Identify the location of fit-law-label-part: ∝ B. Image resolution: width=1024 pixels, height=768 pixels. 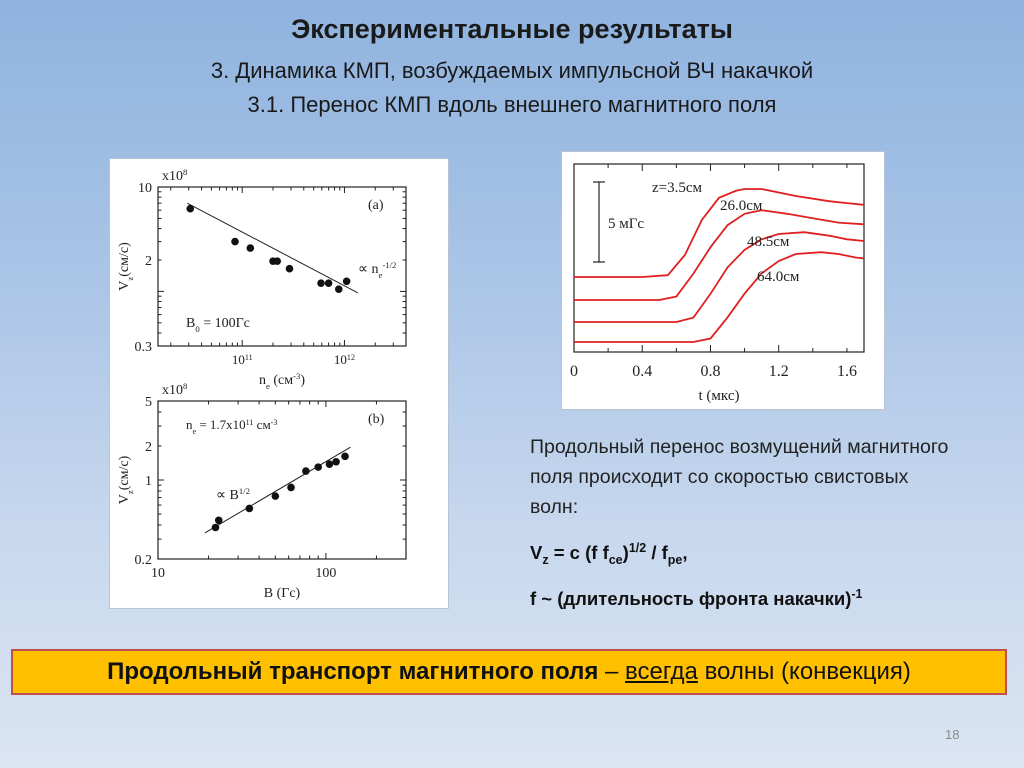
(227, 495).